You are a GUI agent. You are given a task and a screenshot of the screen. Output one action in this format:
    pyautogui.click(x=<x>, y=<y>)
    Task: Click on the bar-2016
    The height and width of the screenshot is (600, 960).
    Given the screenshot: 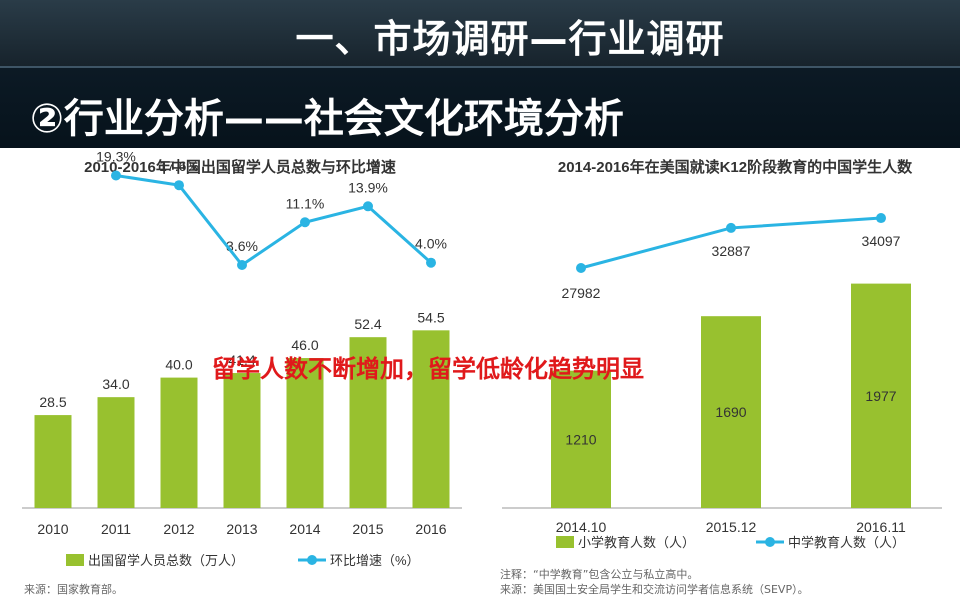 What is the action you would take?
    pyautogui.click(x=431, y=419)
    